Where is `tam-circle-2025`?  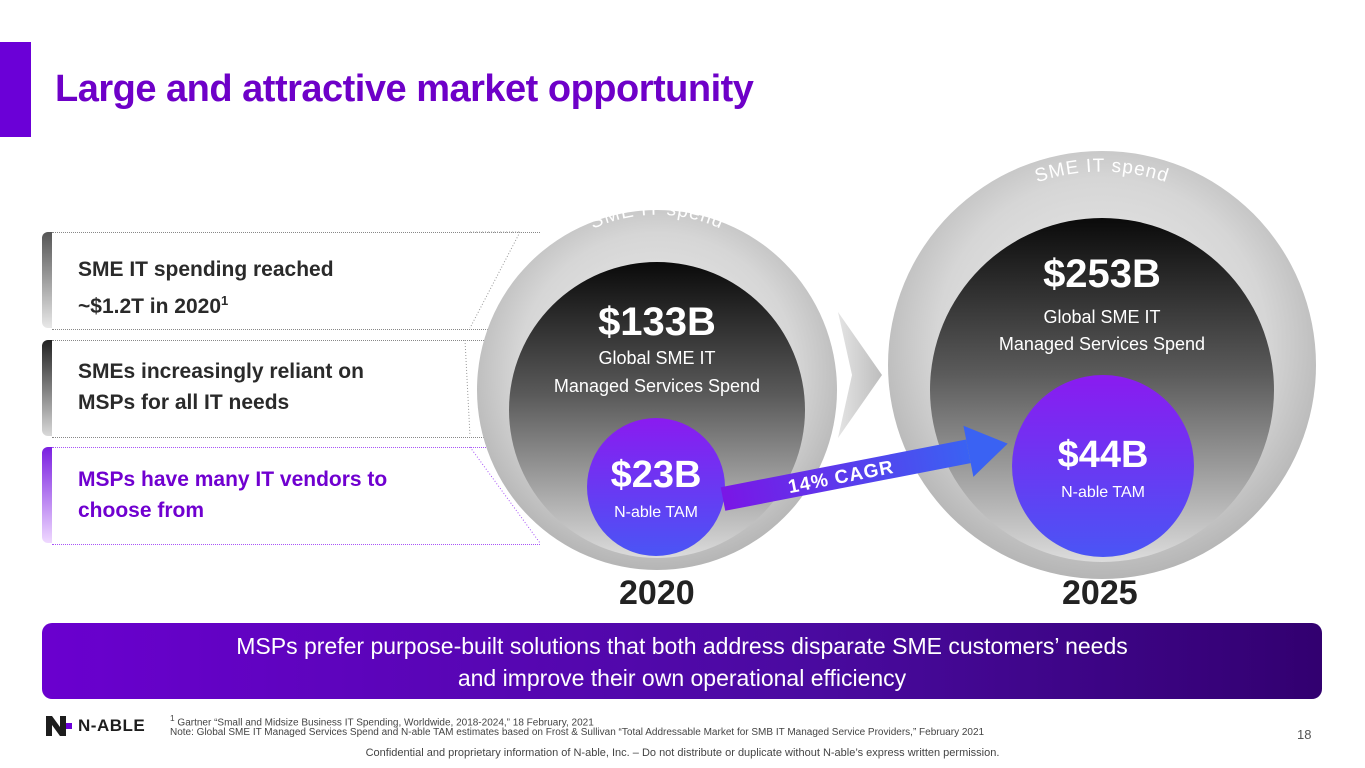
tam-circle-2025 is located at coordinates (1103, 466).